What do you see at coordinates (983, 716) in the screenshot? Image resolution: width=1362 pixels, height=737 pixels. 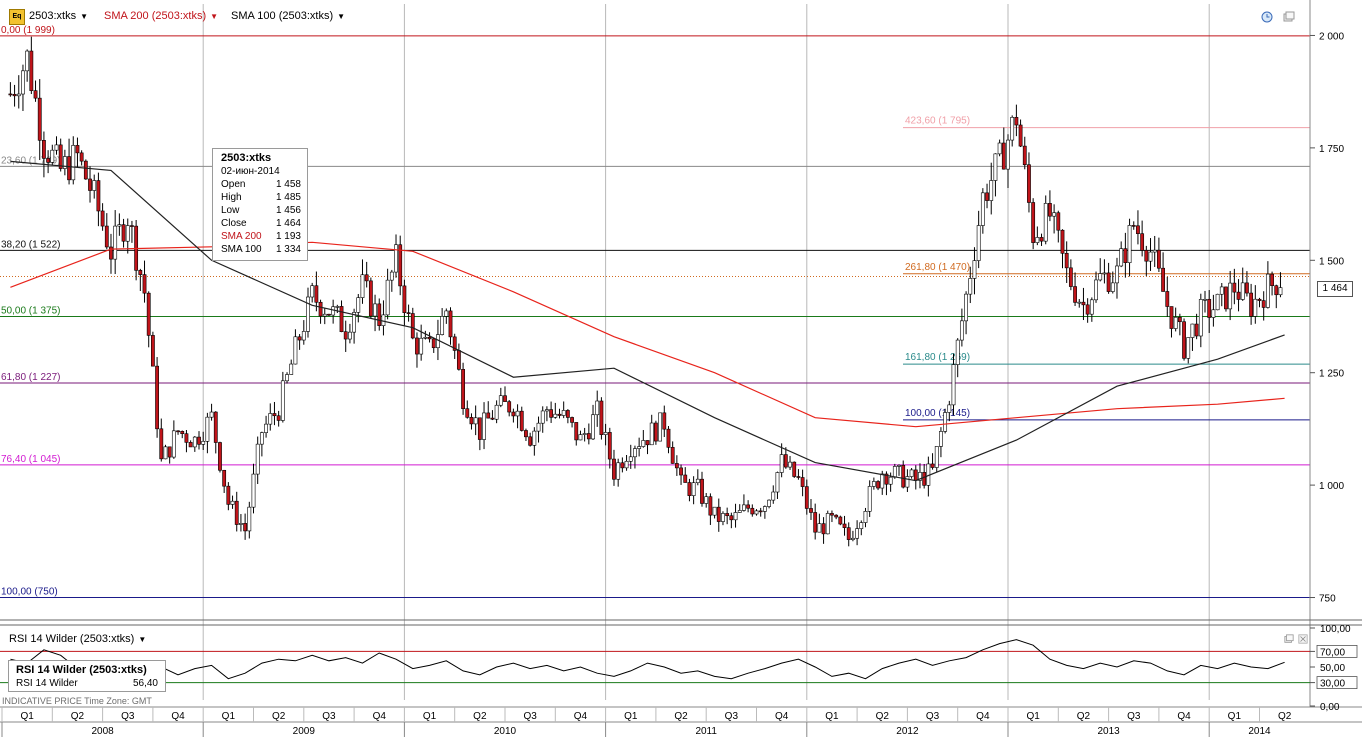 I see `quarter-label: Q4` at bounding box center [983, 716].